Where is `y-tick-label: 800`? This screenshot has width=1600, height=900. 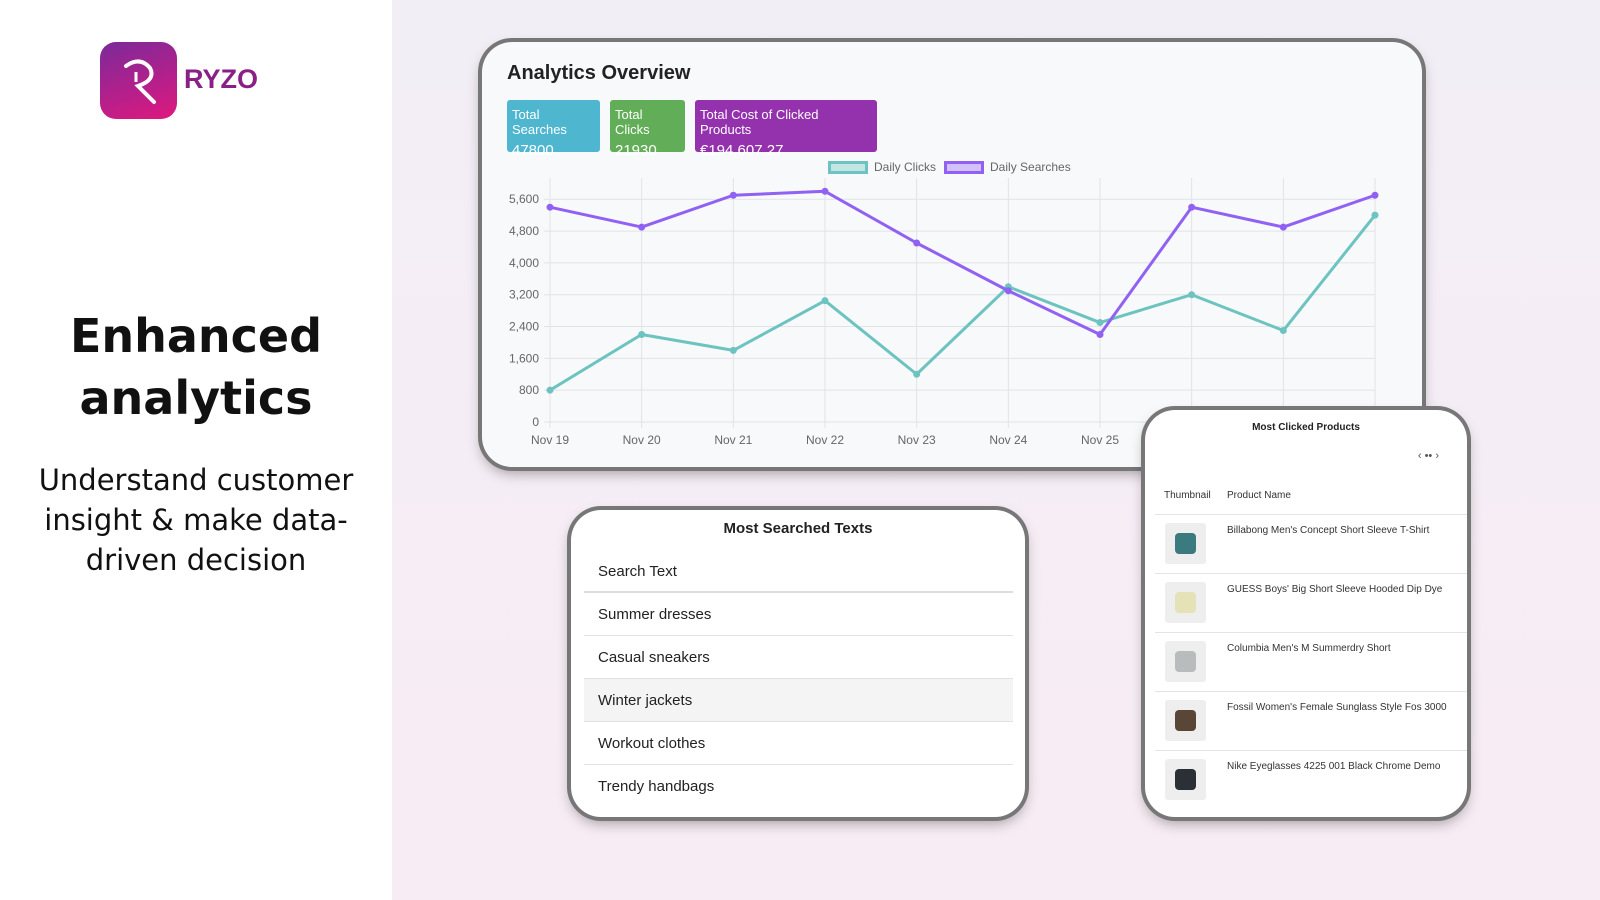
y-tick-label: 800 is located at coordinates (529, 390).